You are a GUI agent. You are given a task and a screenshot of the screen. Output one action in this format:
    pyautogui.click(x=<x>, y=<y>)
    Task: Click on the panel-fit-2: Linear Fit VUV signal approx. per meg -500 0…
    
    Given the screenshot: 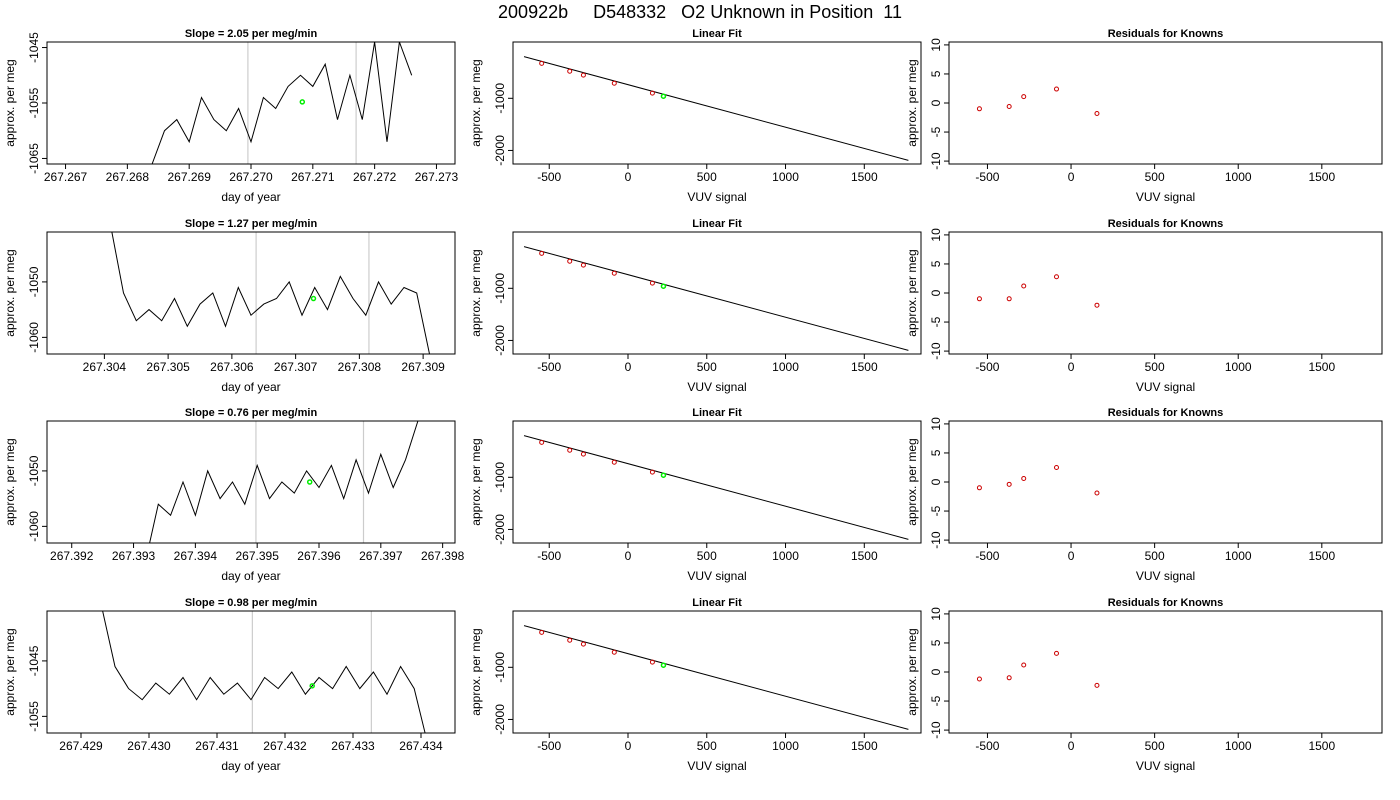 What is the action you would take?
    pyautogui.click(x=695, y=495)
    